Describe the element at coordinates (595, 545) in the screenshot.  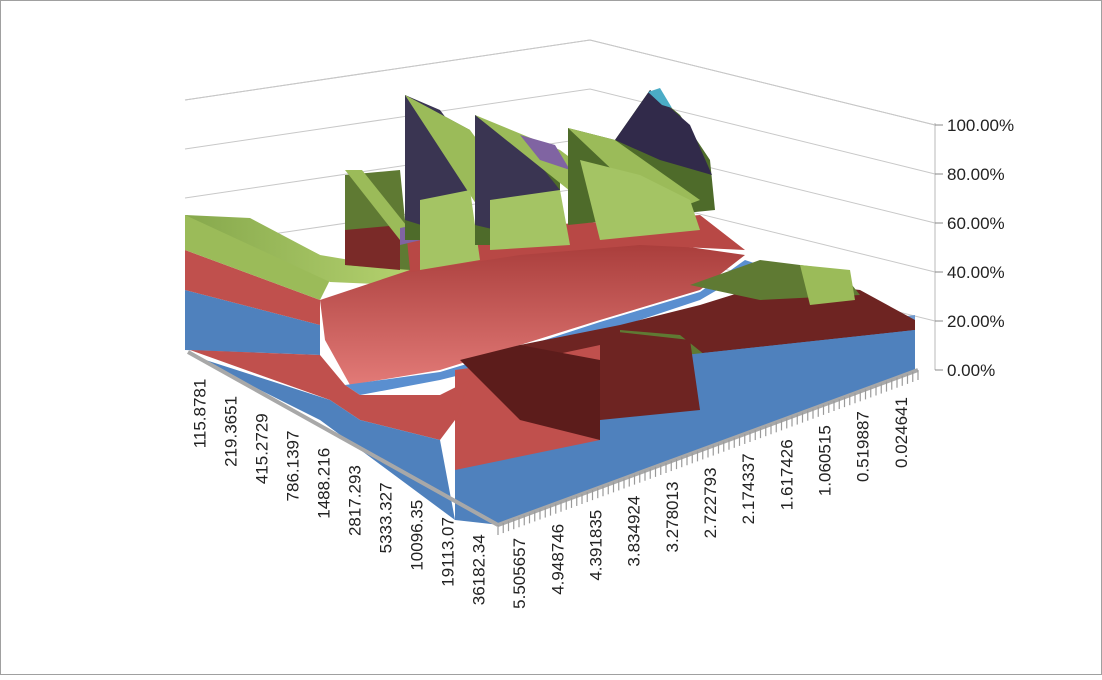
I see `depth-category-label: 4.391835` at that location.